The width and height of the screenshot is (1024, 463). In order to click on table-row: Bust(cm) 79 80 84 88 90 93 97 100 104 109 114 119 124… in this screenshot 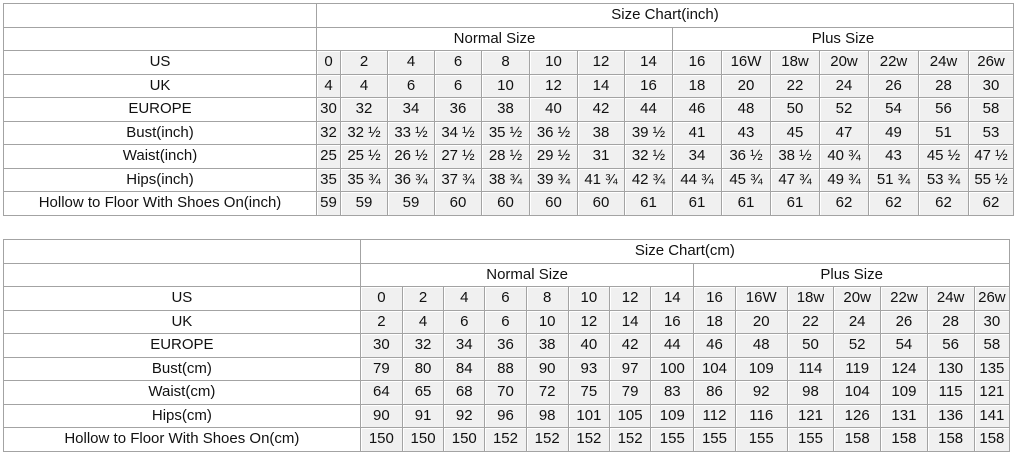, I will do `click(507, 368)`.